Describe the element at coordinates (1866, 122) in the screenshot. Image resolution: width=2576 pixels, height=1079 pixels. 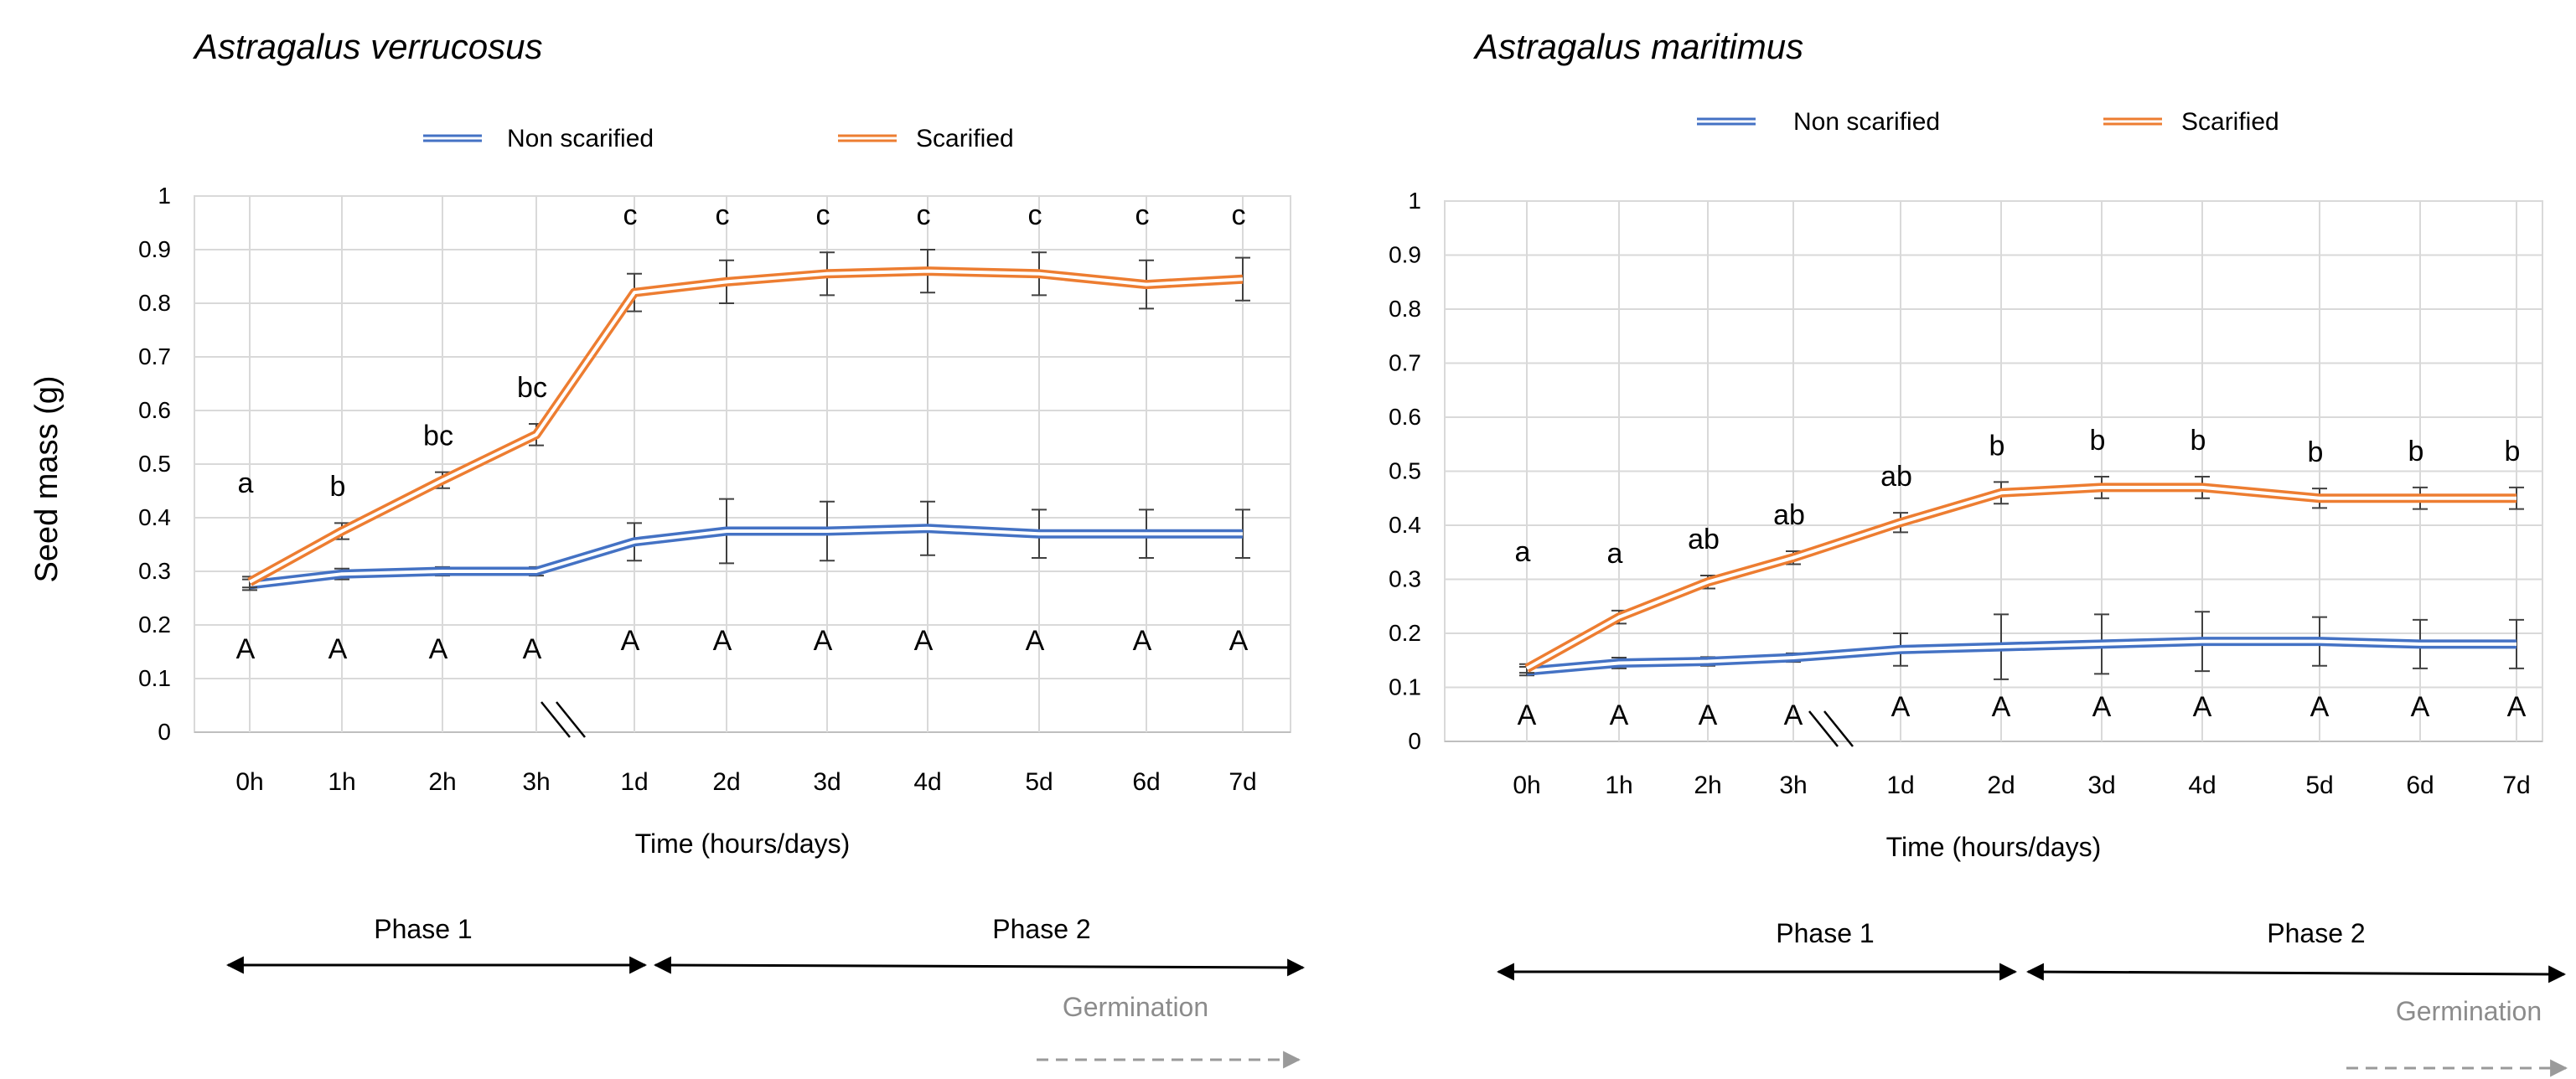
I see `legend-label: Non scarified` at that location.